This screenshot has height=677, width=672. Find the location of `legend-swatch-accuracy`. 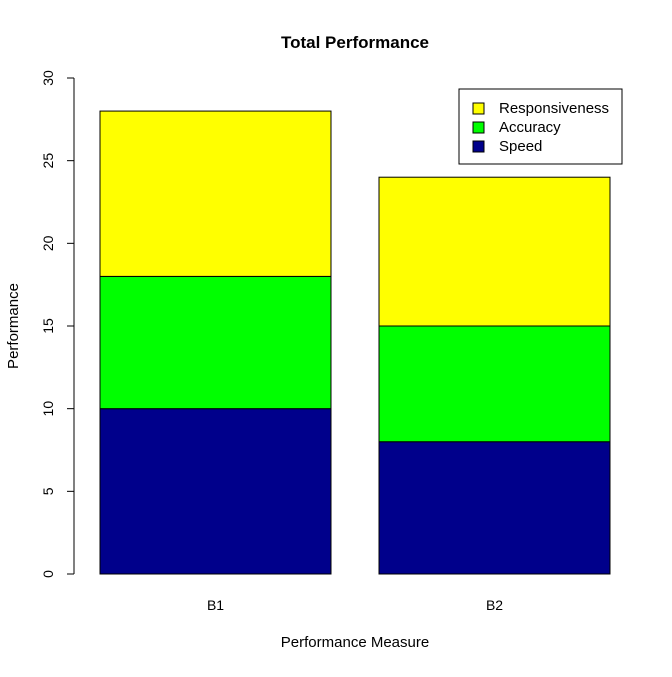

legend-swatch-accuracy is located at coordinates (478, 127).